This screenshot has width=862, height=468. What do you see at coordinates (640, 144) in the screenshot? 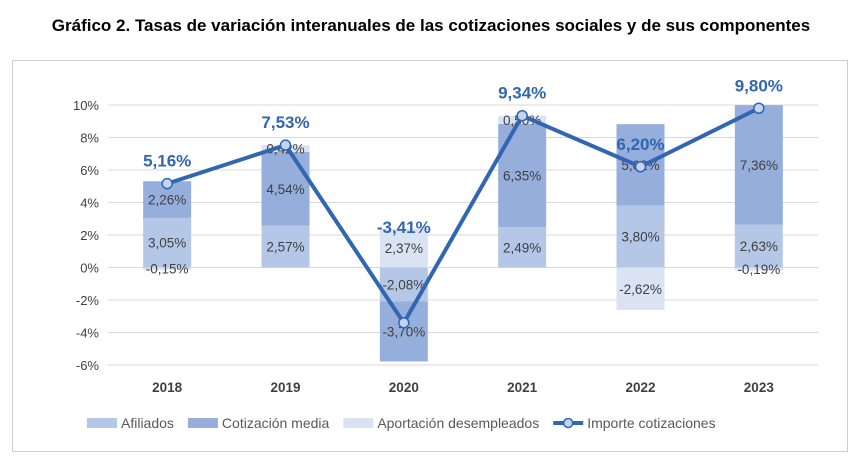
I see `line-data-label: 6,20%` at bounding box center [640, 144].